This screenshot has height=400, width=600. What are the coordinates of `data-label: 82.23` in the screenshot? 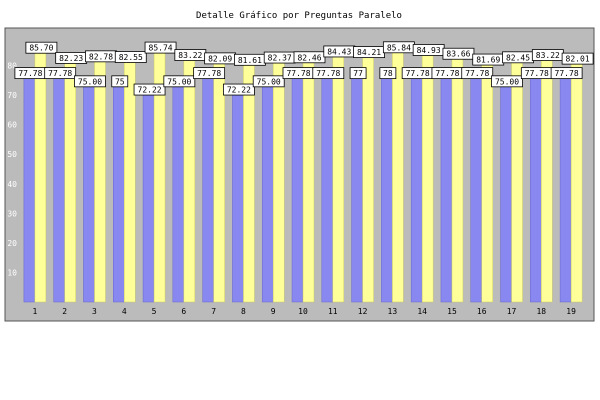 It's located at (71, 58).